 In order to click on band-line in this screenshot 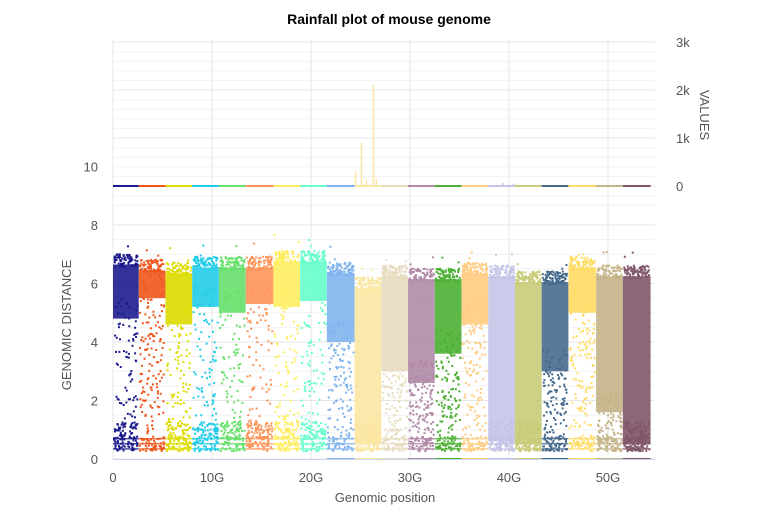, I will do `click(178, 444)`.